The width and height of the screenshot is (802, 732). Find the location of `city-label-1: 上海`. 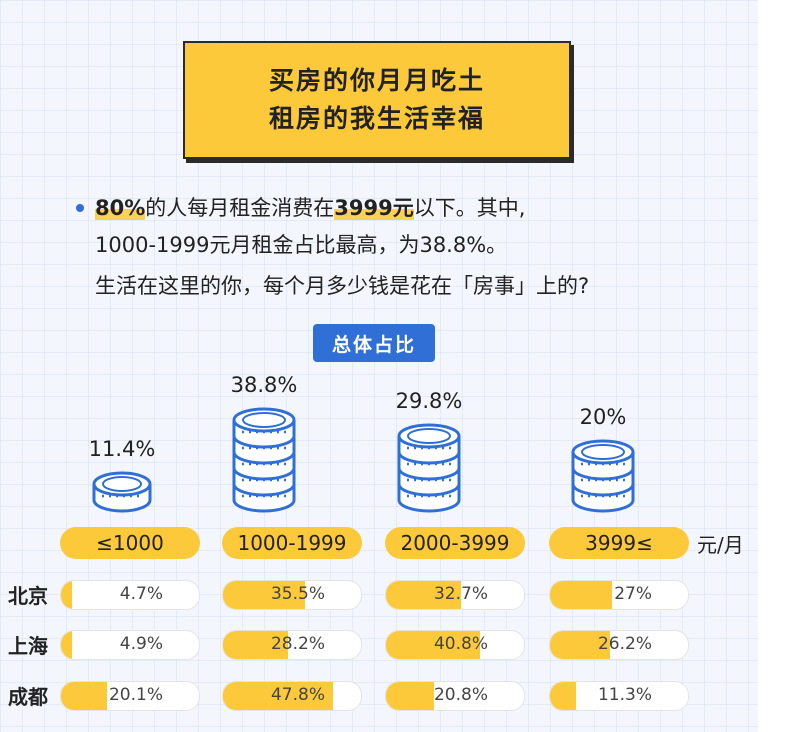

city-label-1: 上海 is located at coordinates (28, 646).